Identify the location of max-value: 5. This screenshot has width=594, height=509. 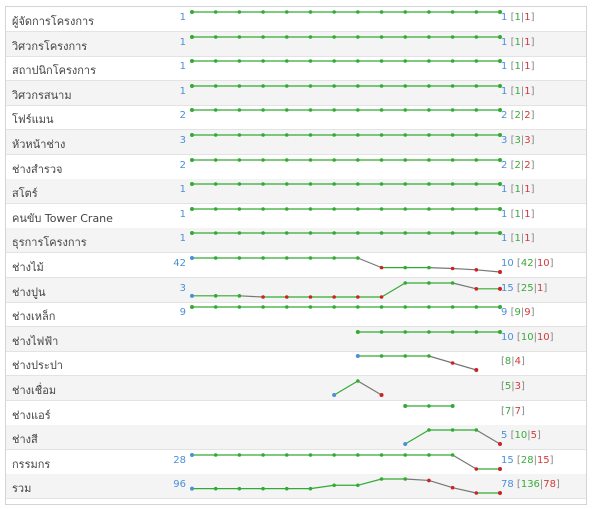
(508, 386).